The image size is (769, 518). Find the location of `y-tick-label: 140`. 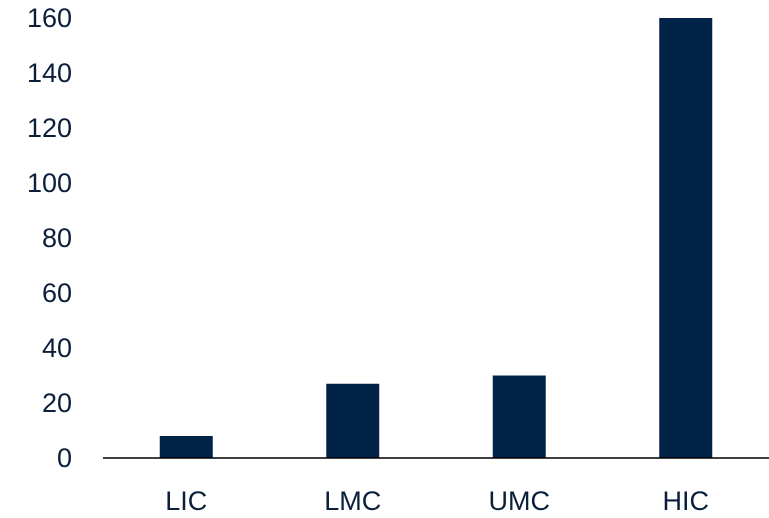

y-tick-label: 140 is located at coordinates (49, 73).